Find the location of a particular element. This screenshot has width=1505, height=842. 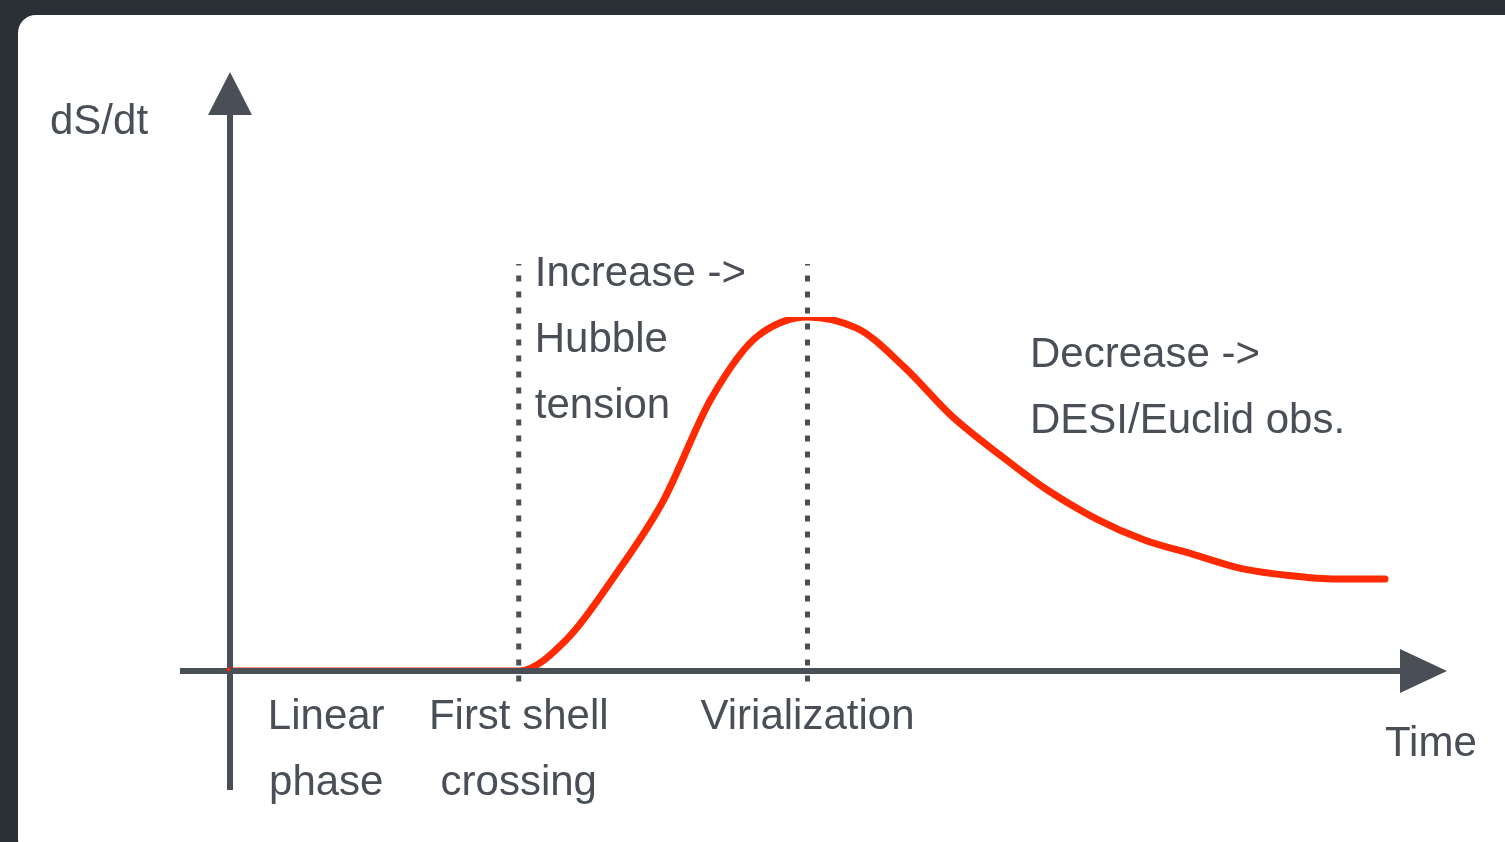

x-axis-title: Time is located at coordinates (1431, 742).